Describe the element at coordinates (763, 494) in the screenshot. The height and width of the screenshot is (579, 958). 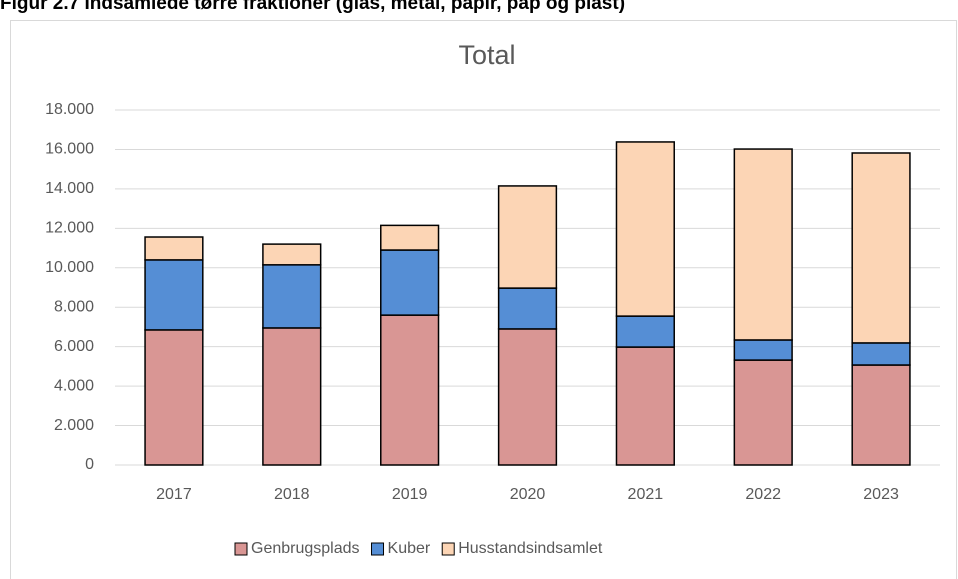
I see `x-tick-label: 2022` at that location.